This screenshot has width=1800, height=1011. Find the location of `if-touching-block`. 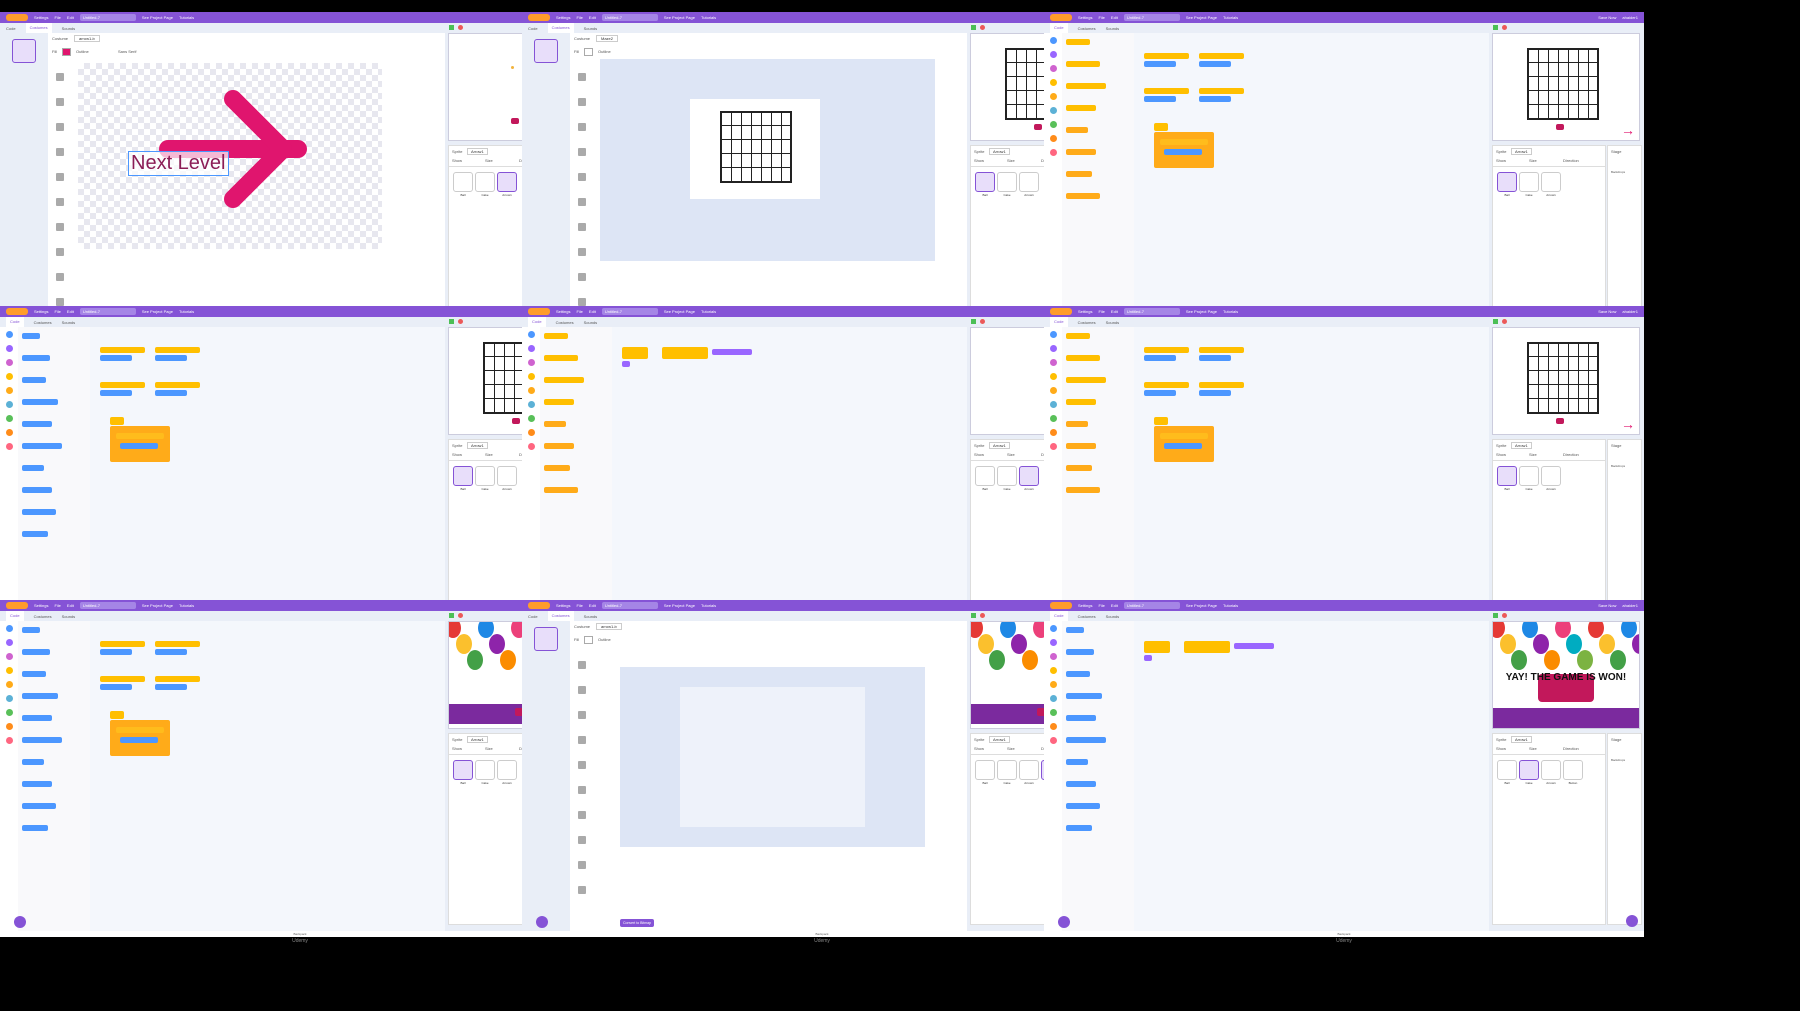

if-touching-block is located at coordinates (140, 730).